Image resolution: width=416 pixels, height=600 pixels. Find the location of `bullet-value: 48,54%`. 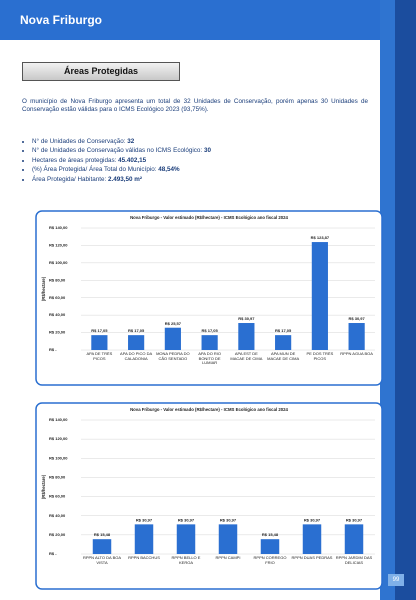

bullet-value: 48,54% is located at coordinates (169, 170).